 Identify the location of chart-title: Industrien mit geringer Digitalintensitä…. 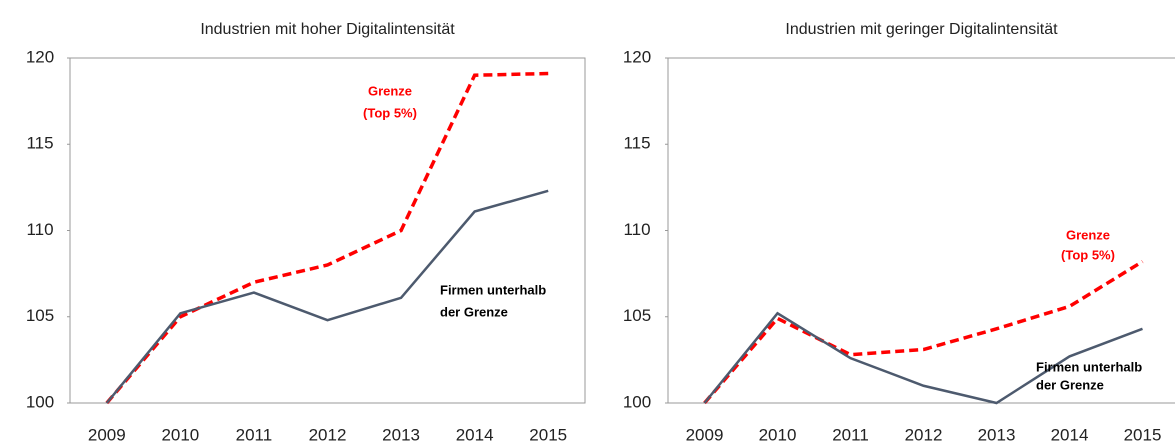
(921, 29).